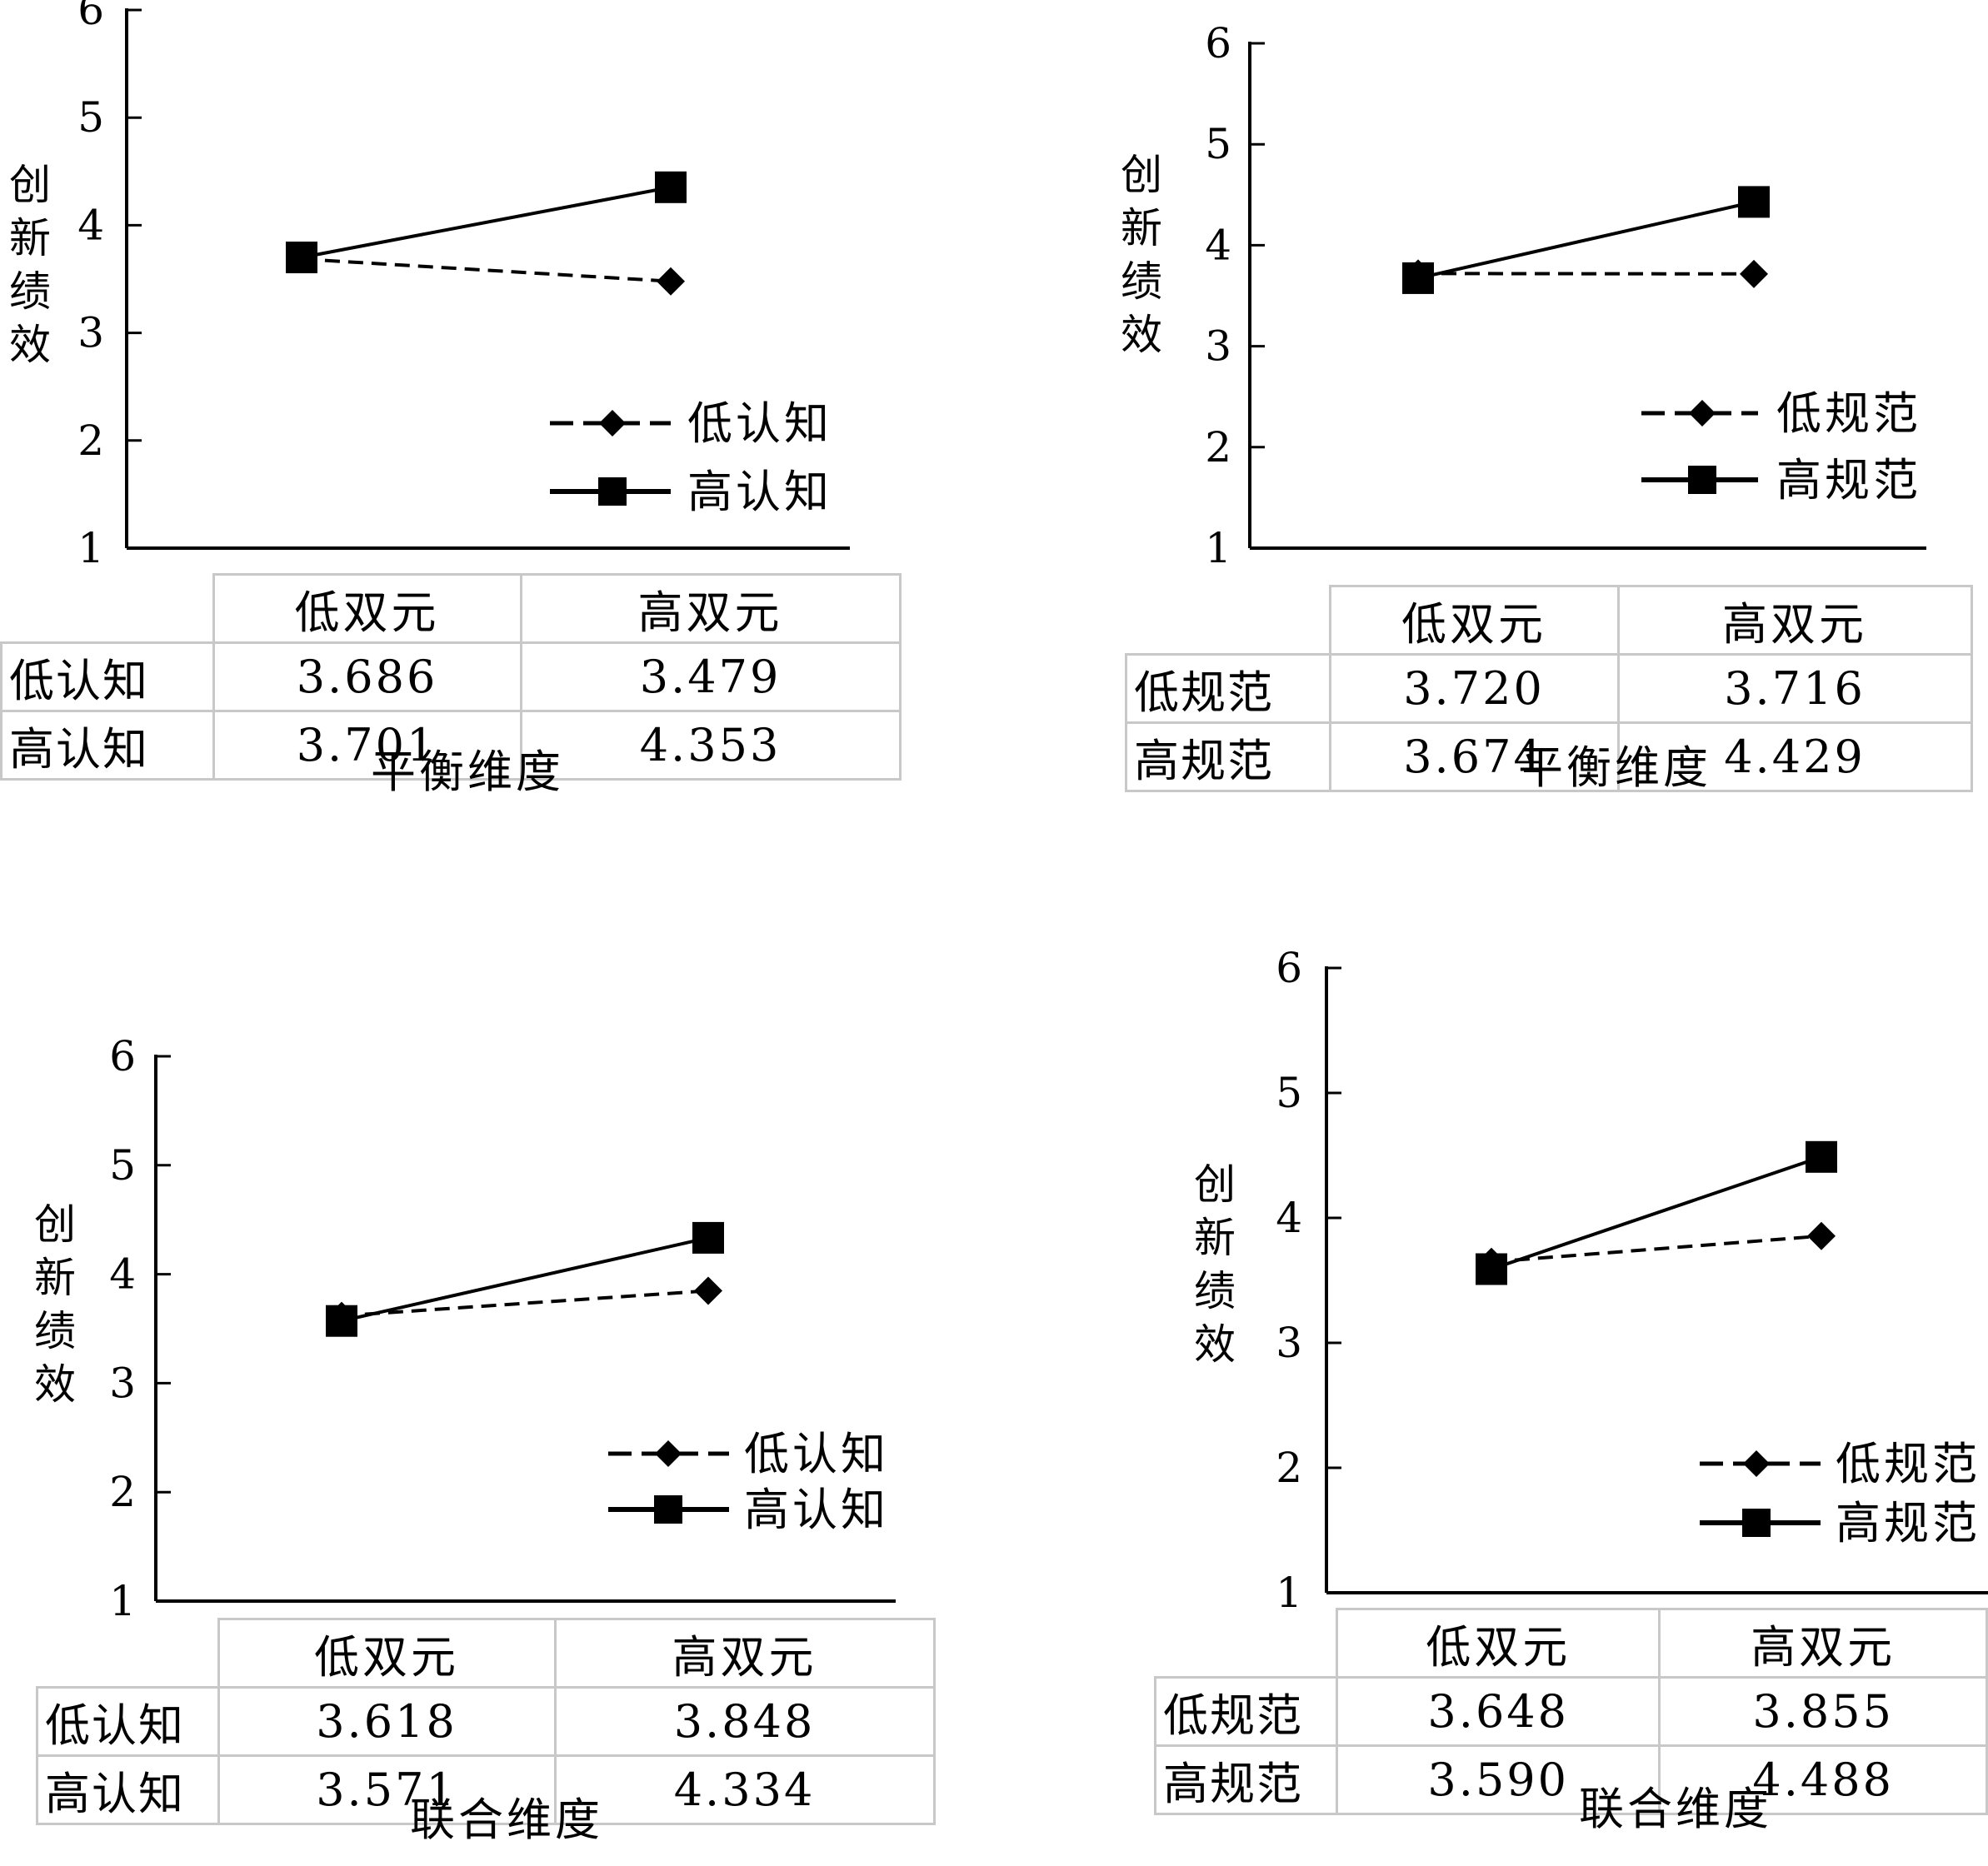  Describe the element at coordinates (1228, 688) in the screenshot. I see `chart-2-table-row-header: 低规范` at that location.